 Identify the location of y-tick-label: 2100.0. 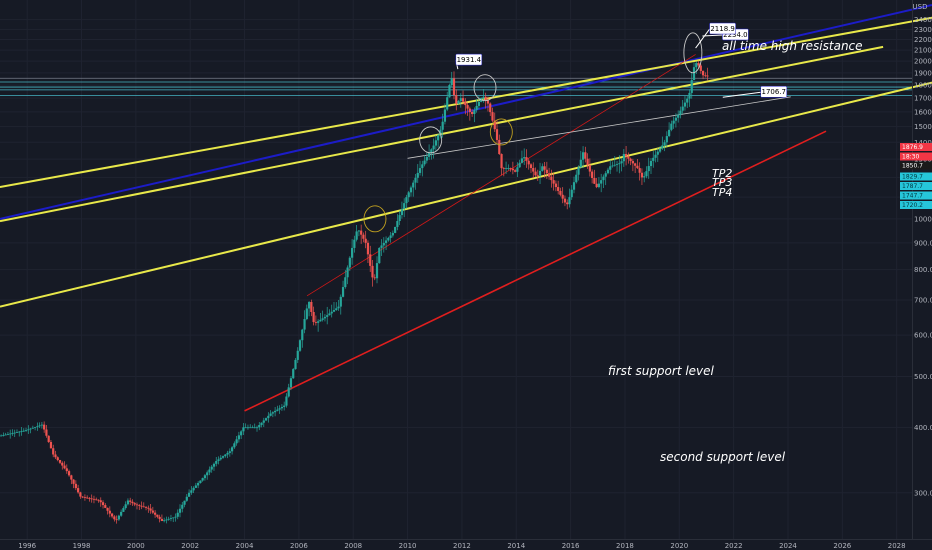
(923, 51).